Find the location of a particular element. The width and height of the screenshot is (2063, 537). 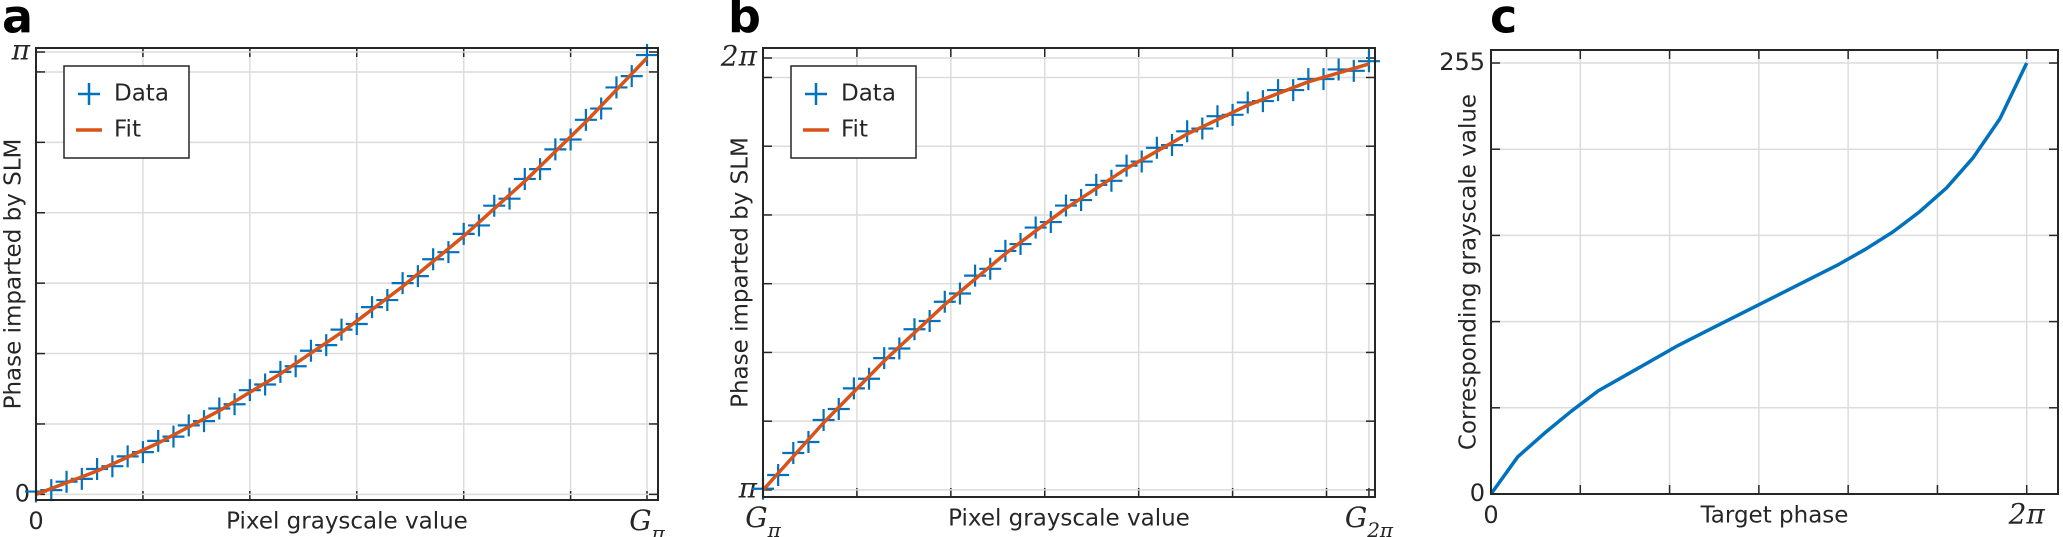

panel-label: a is located at coordinates (17, 22).